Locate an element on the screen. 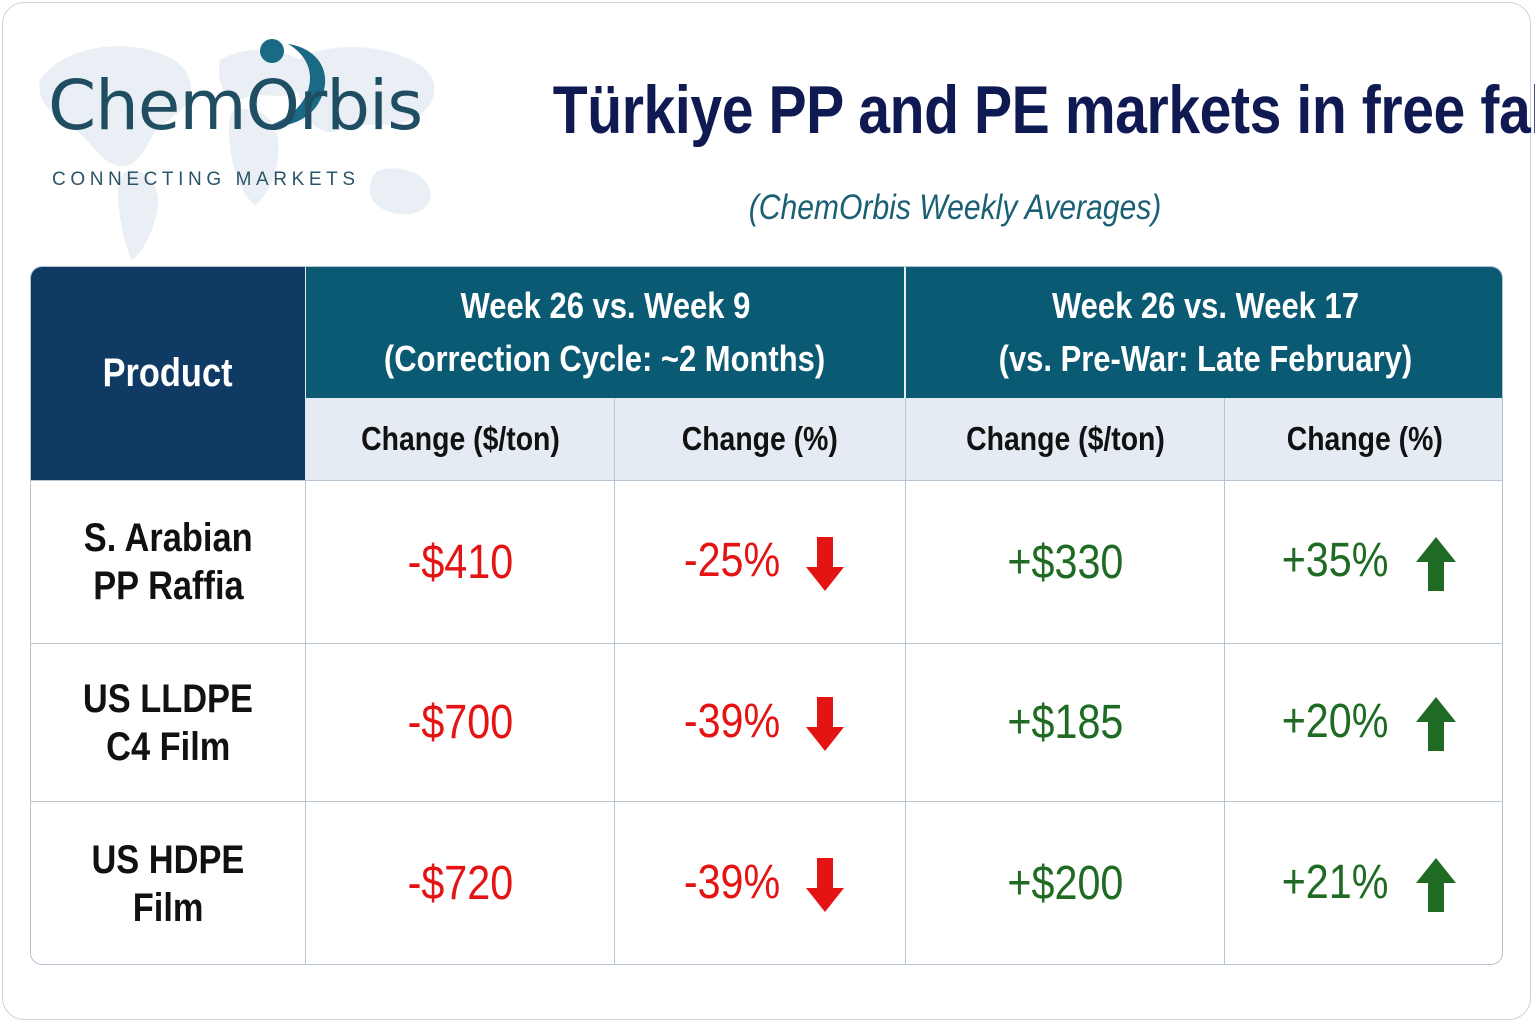 The width and height of the screenshot is (1535, 1024). page-title: Türkiye PP and PE markets in free fall is located at coordinates (1043, 110).